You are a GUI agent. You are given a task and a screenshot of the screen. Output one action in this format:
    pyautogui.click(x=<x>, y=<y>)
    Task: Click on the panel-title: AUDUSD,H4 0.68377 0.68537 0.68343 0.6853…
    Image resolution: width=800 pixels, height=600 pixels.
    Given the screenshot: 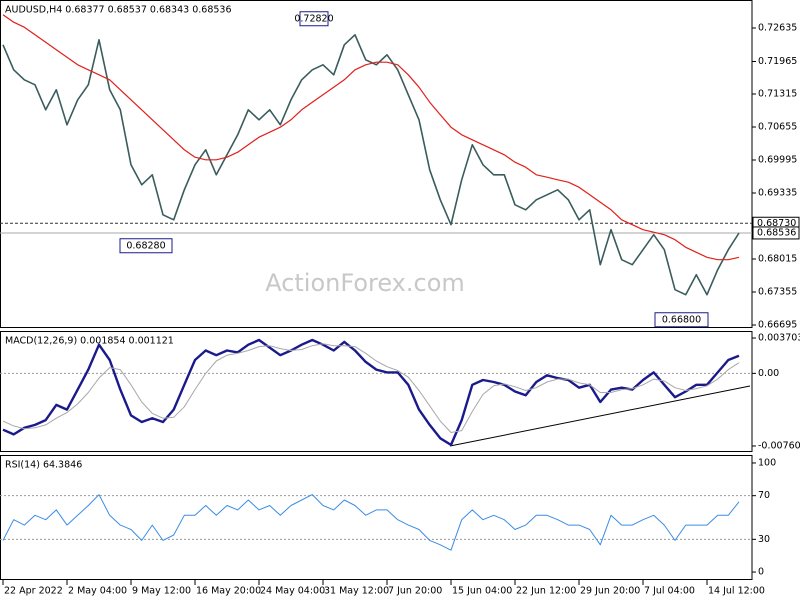 What is the action you would take?
    pyautogui.click(x=118, y=10)
    